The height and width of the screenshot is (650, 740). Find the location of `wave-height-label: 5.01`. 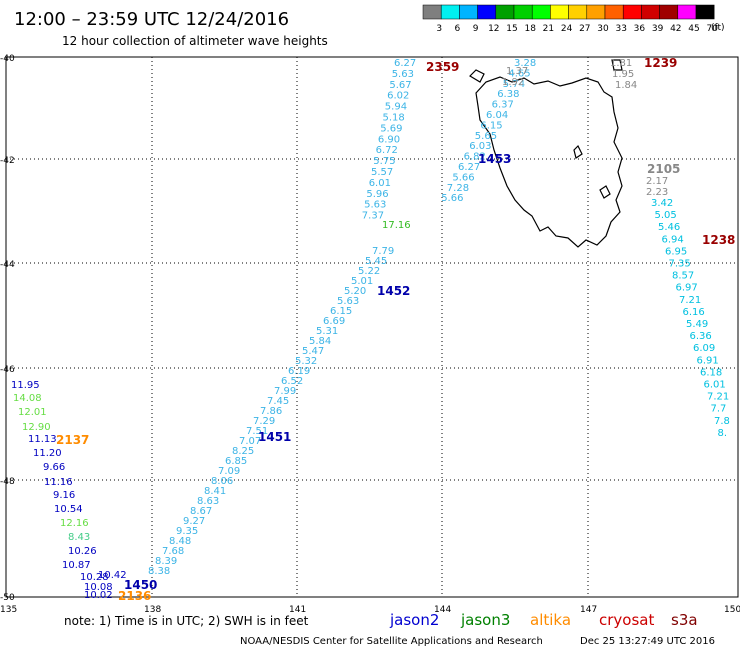

wave-height-label: 5.01 is located at coordinates (362, 281).